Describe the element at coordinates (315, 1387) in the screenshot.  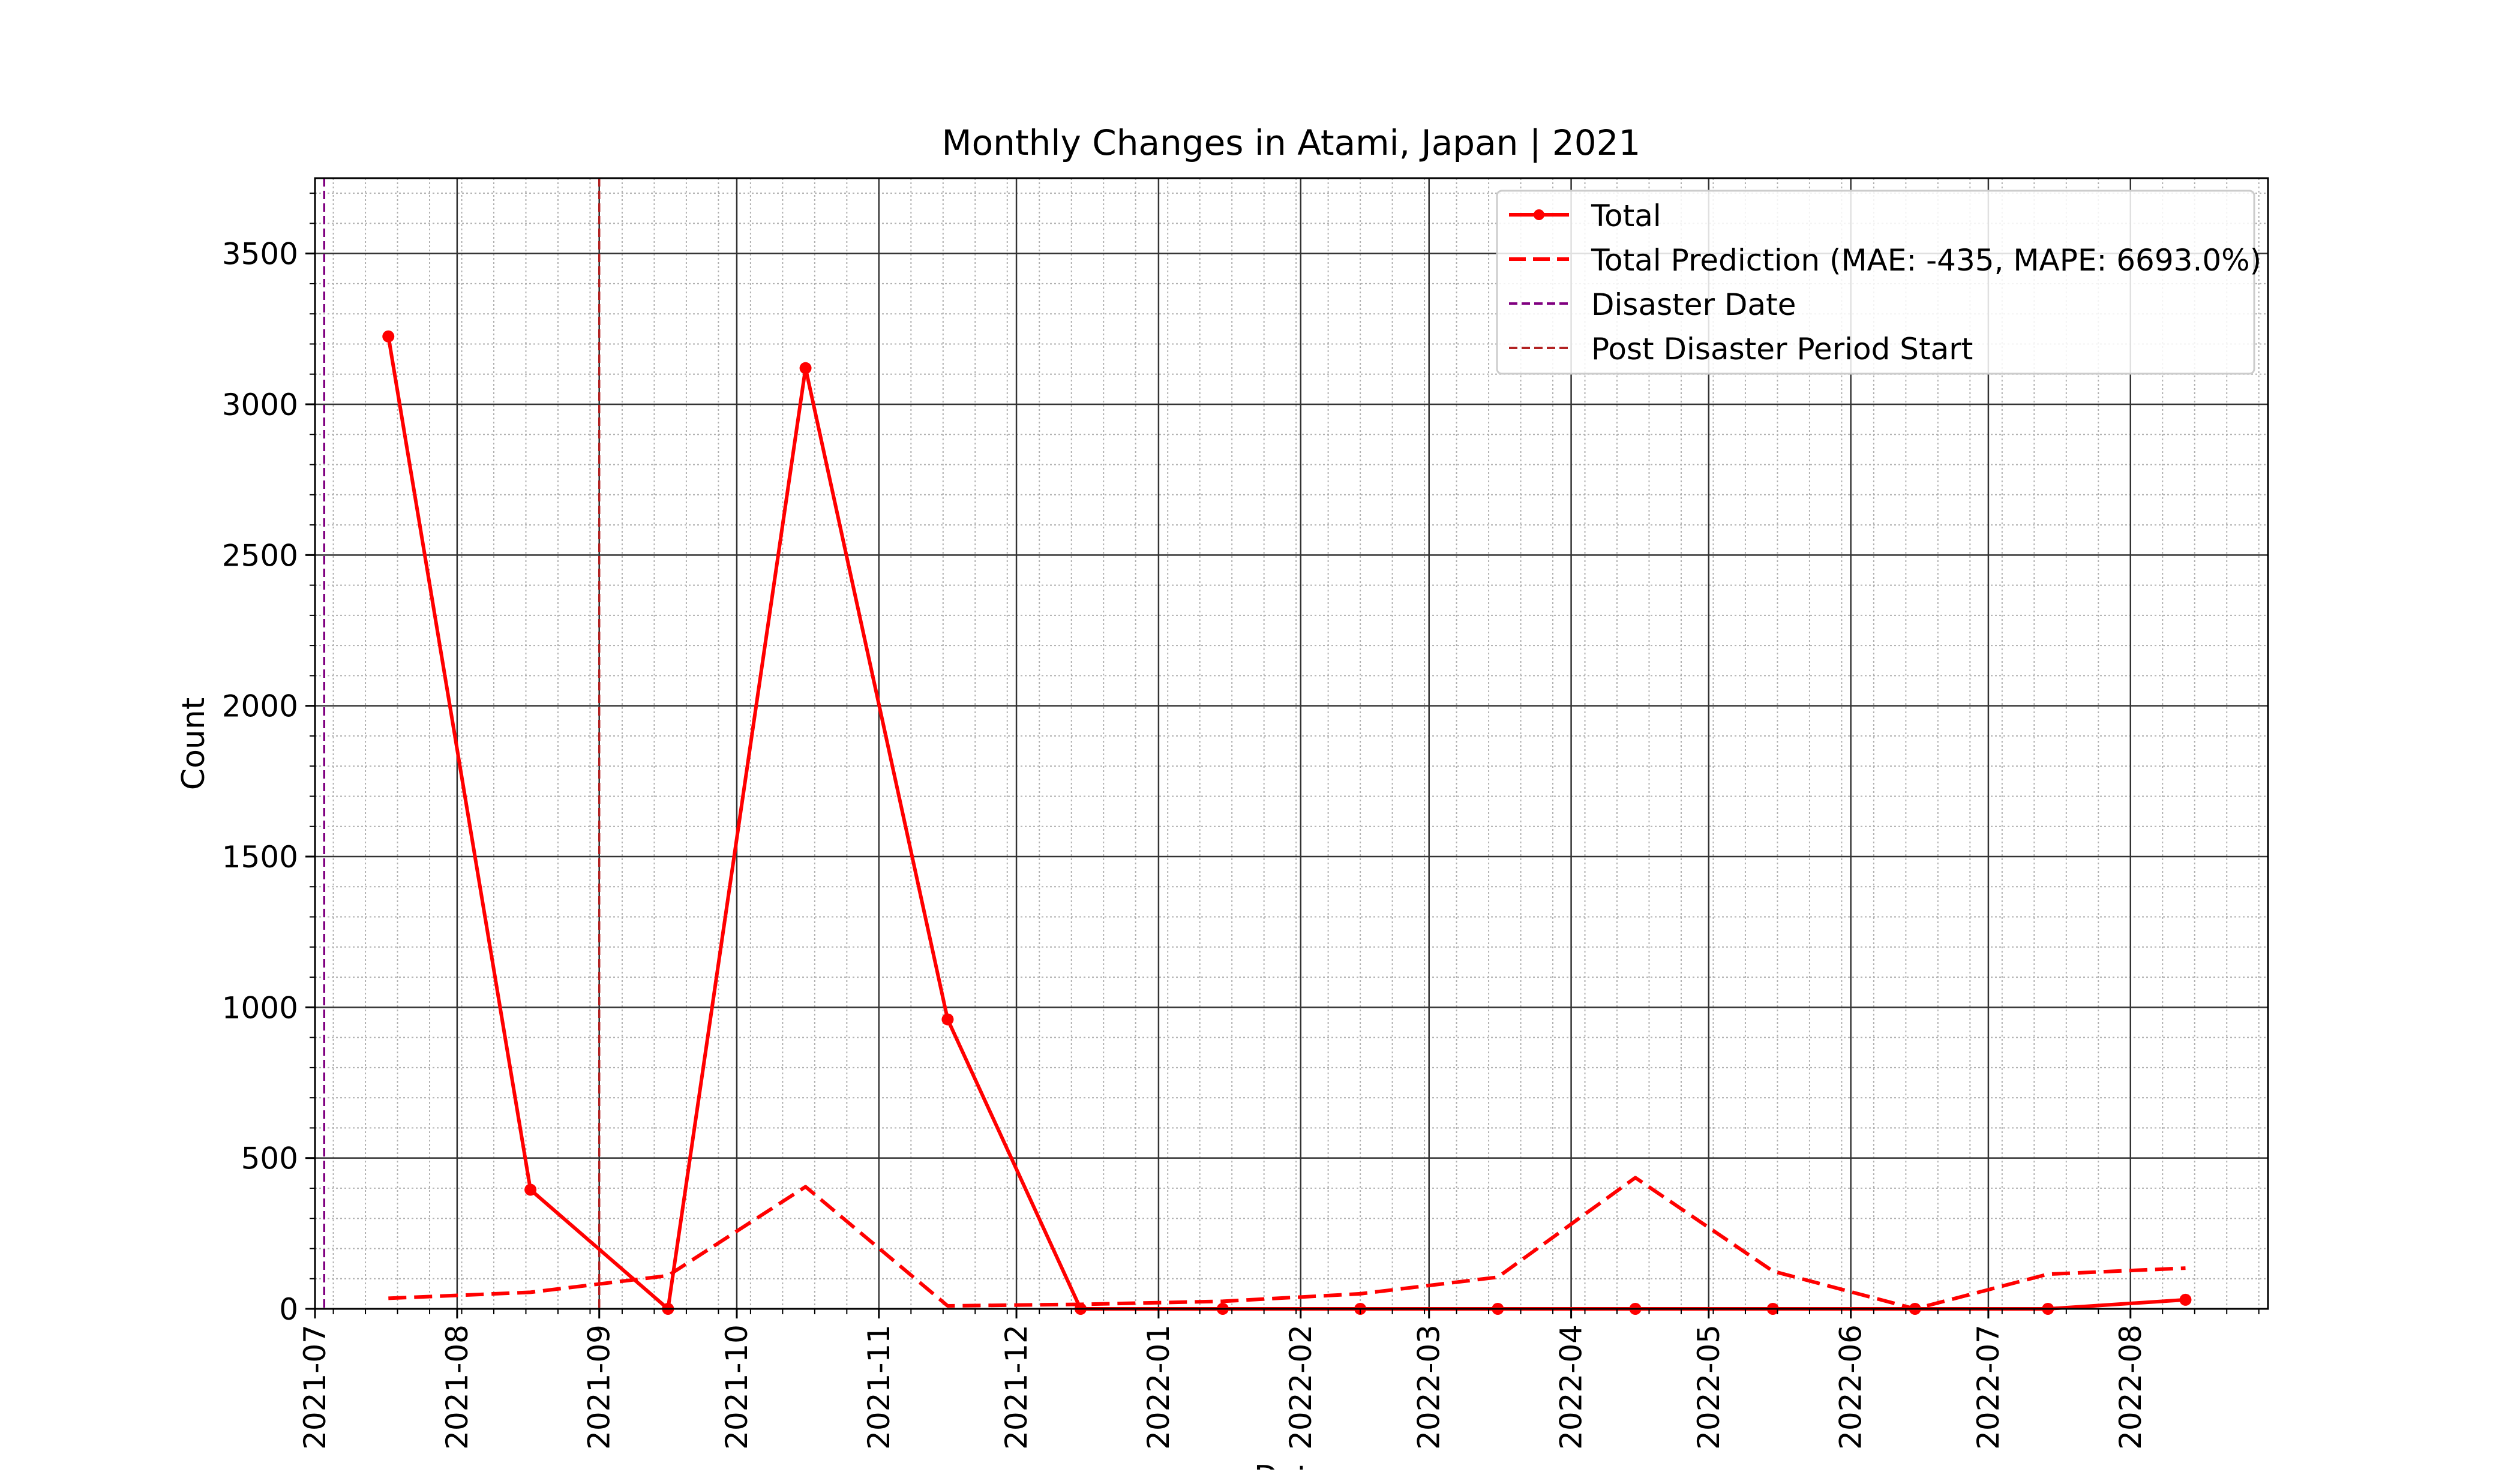
I see `x-tick-label: 2021-07` at that location.